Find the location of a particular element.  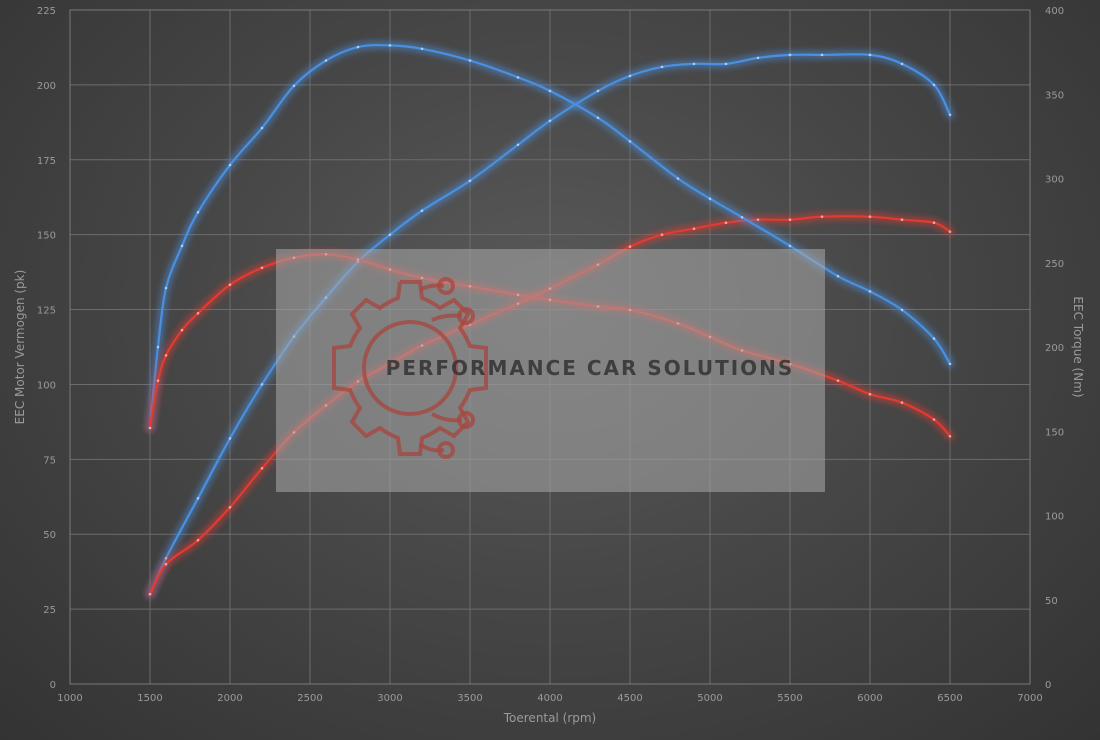

y-left-tick-label: 75 is located at coordinates (49, 460).